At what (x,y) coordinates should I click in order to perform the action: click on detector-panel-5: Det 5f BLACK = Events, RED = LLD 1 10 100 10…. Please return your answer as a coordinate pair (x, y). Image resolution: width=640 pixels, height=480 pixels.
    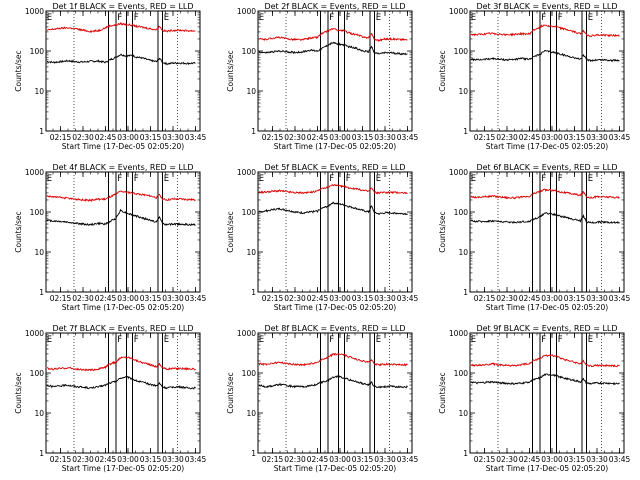
    Looking at the image, I should click on (322, 237).